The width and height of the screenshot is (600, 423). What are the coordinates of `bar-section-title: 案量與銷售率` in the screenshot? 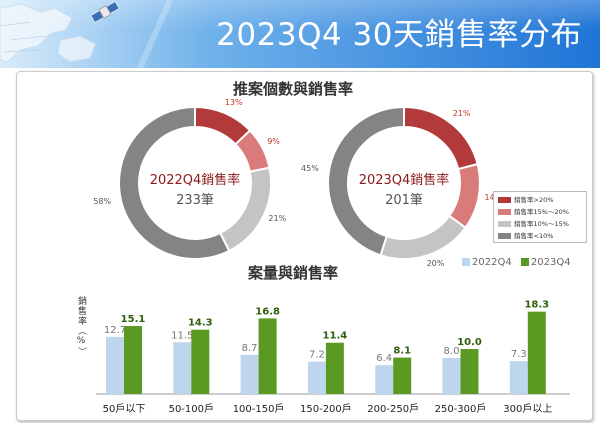 It's located at (293, 273).